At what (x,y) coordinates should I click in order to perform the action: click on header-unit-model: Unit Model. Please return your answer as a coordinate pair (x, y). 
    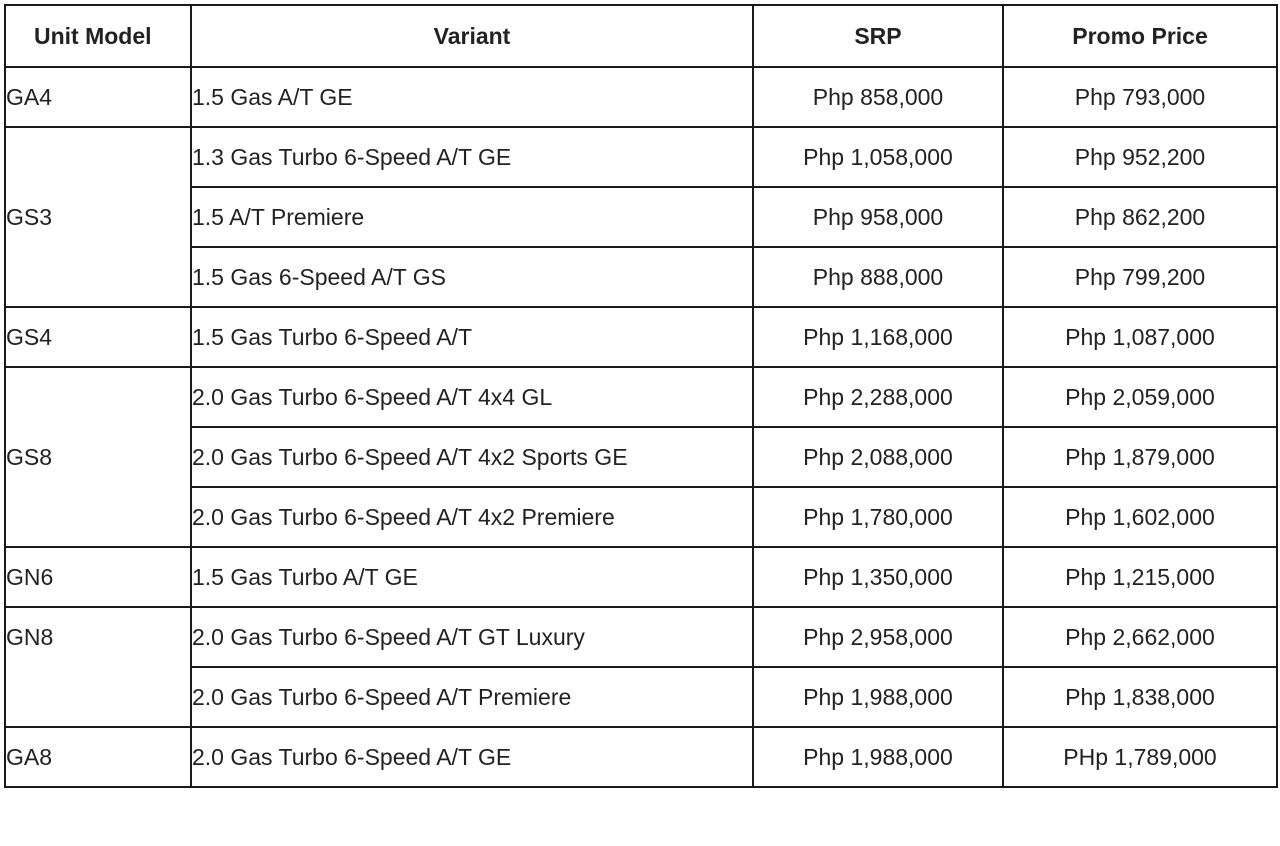
    Looking at the image, I should click on (98, 36).